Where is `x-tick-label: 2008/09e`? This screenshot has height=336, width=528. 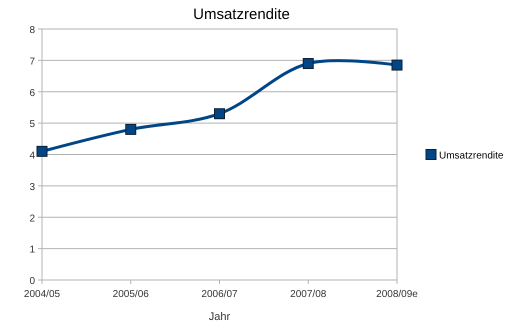 x-tick-label: 2008/09e is located at coordinates (397, 294).